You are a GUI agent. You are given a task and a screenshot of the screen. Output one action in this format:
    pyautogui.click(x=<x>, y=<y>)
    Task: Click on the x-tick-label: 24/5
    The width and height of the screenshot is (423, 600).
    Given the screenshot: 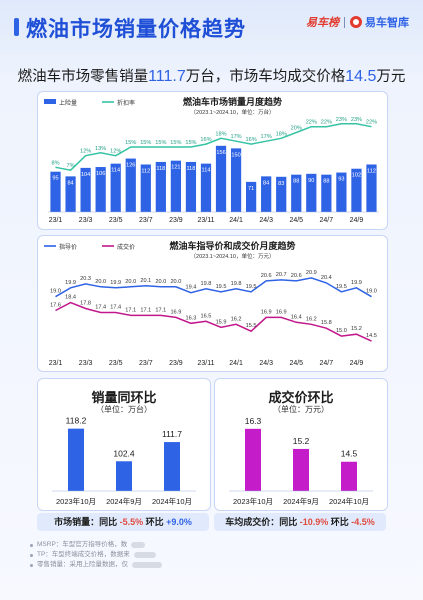 What is the action you would take?
    pyautogui.click(x=296, y=220)
    